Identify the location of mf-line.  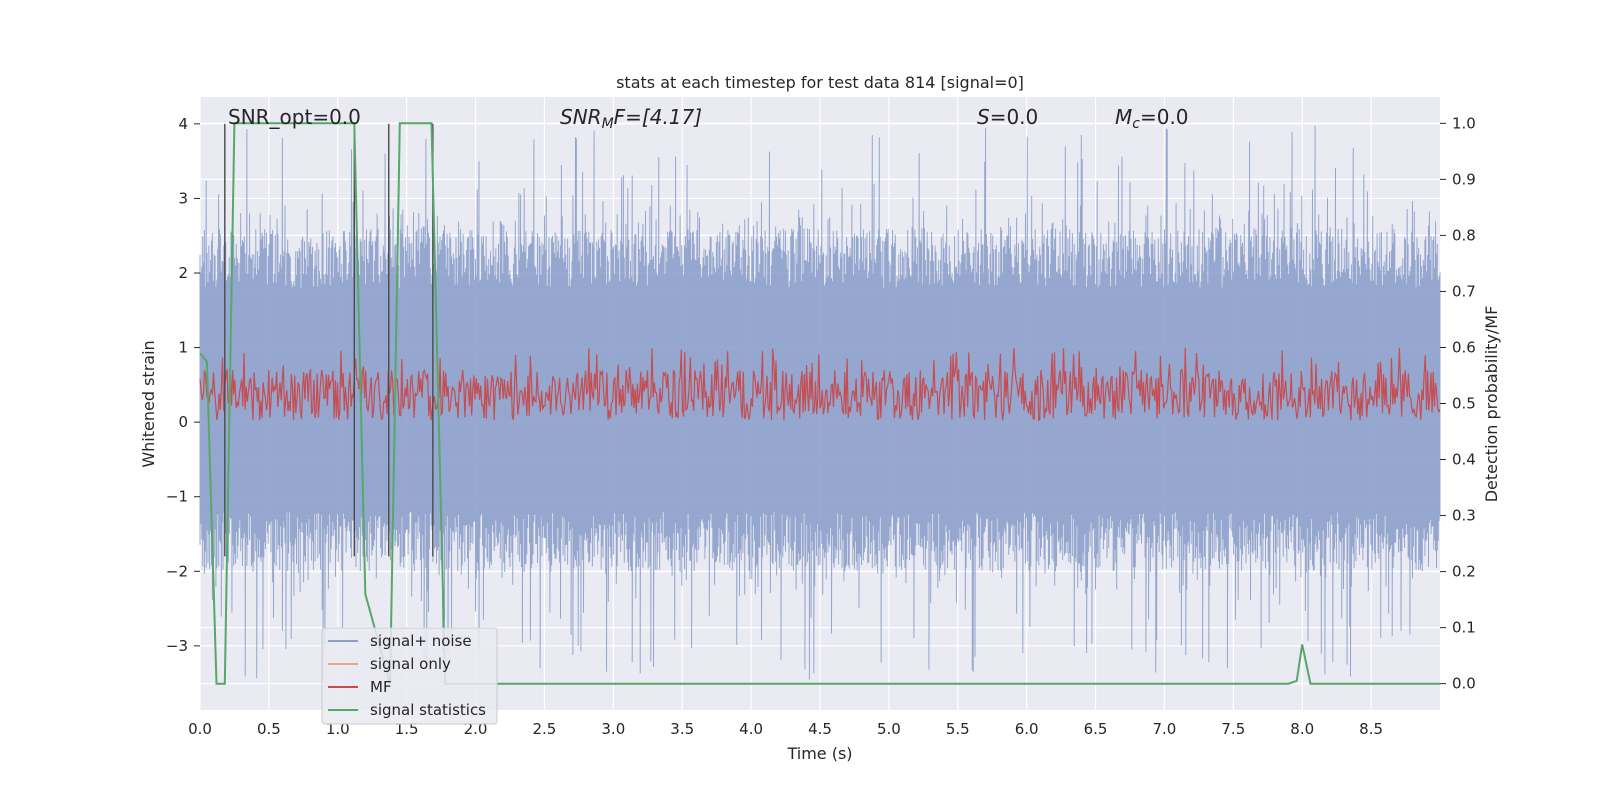
(820, 384).